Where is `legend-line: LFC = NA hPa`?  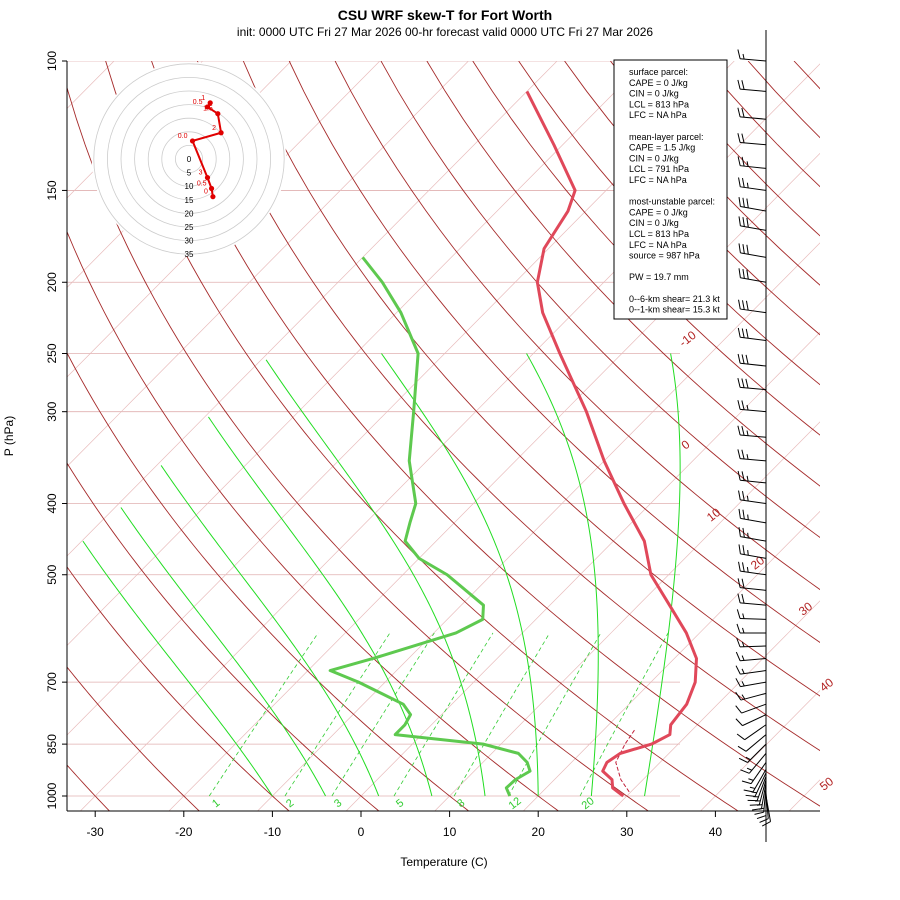 legend-line: LFC = NA hPa is located at coordinates (658, 245).